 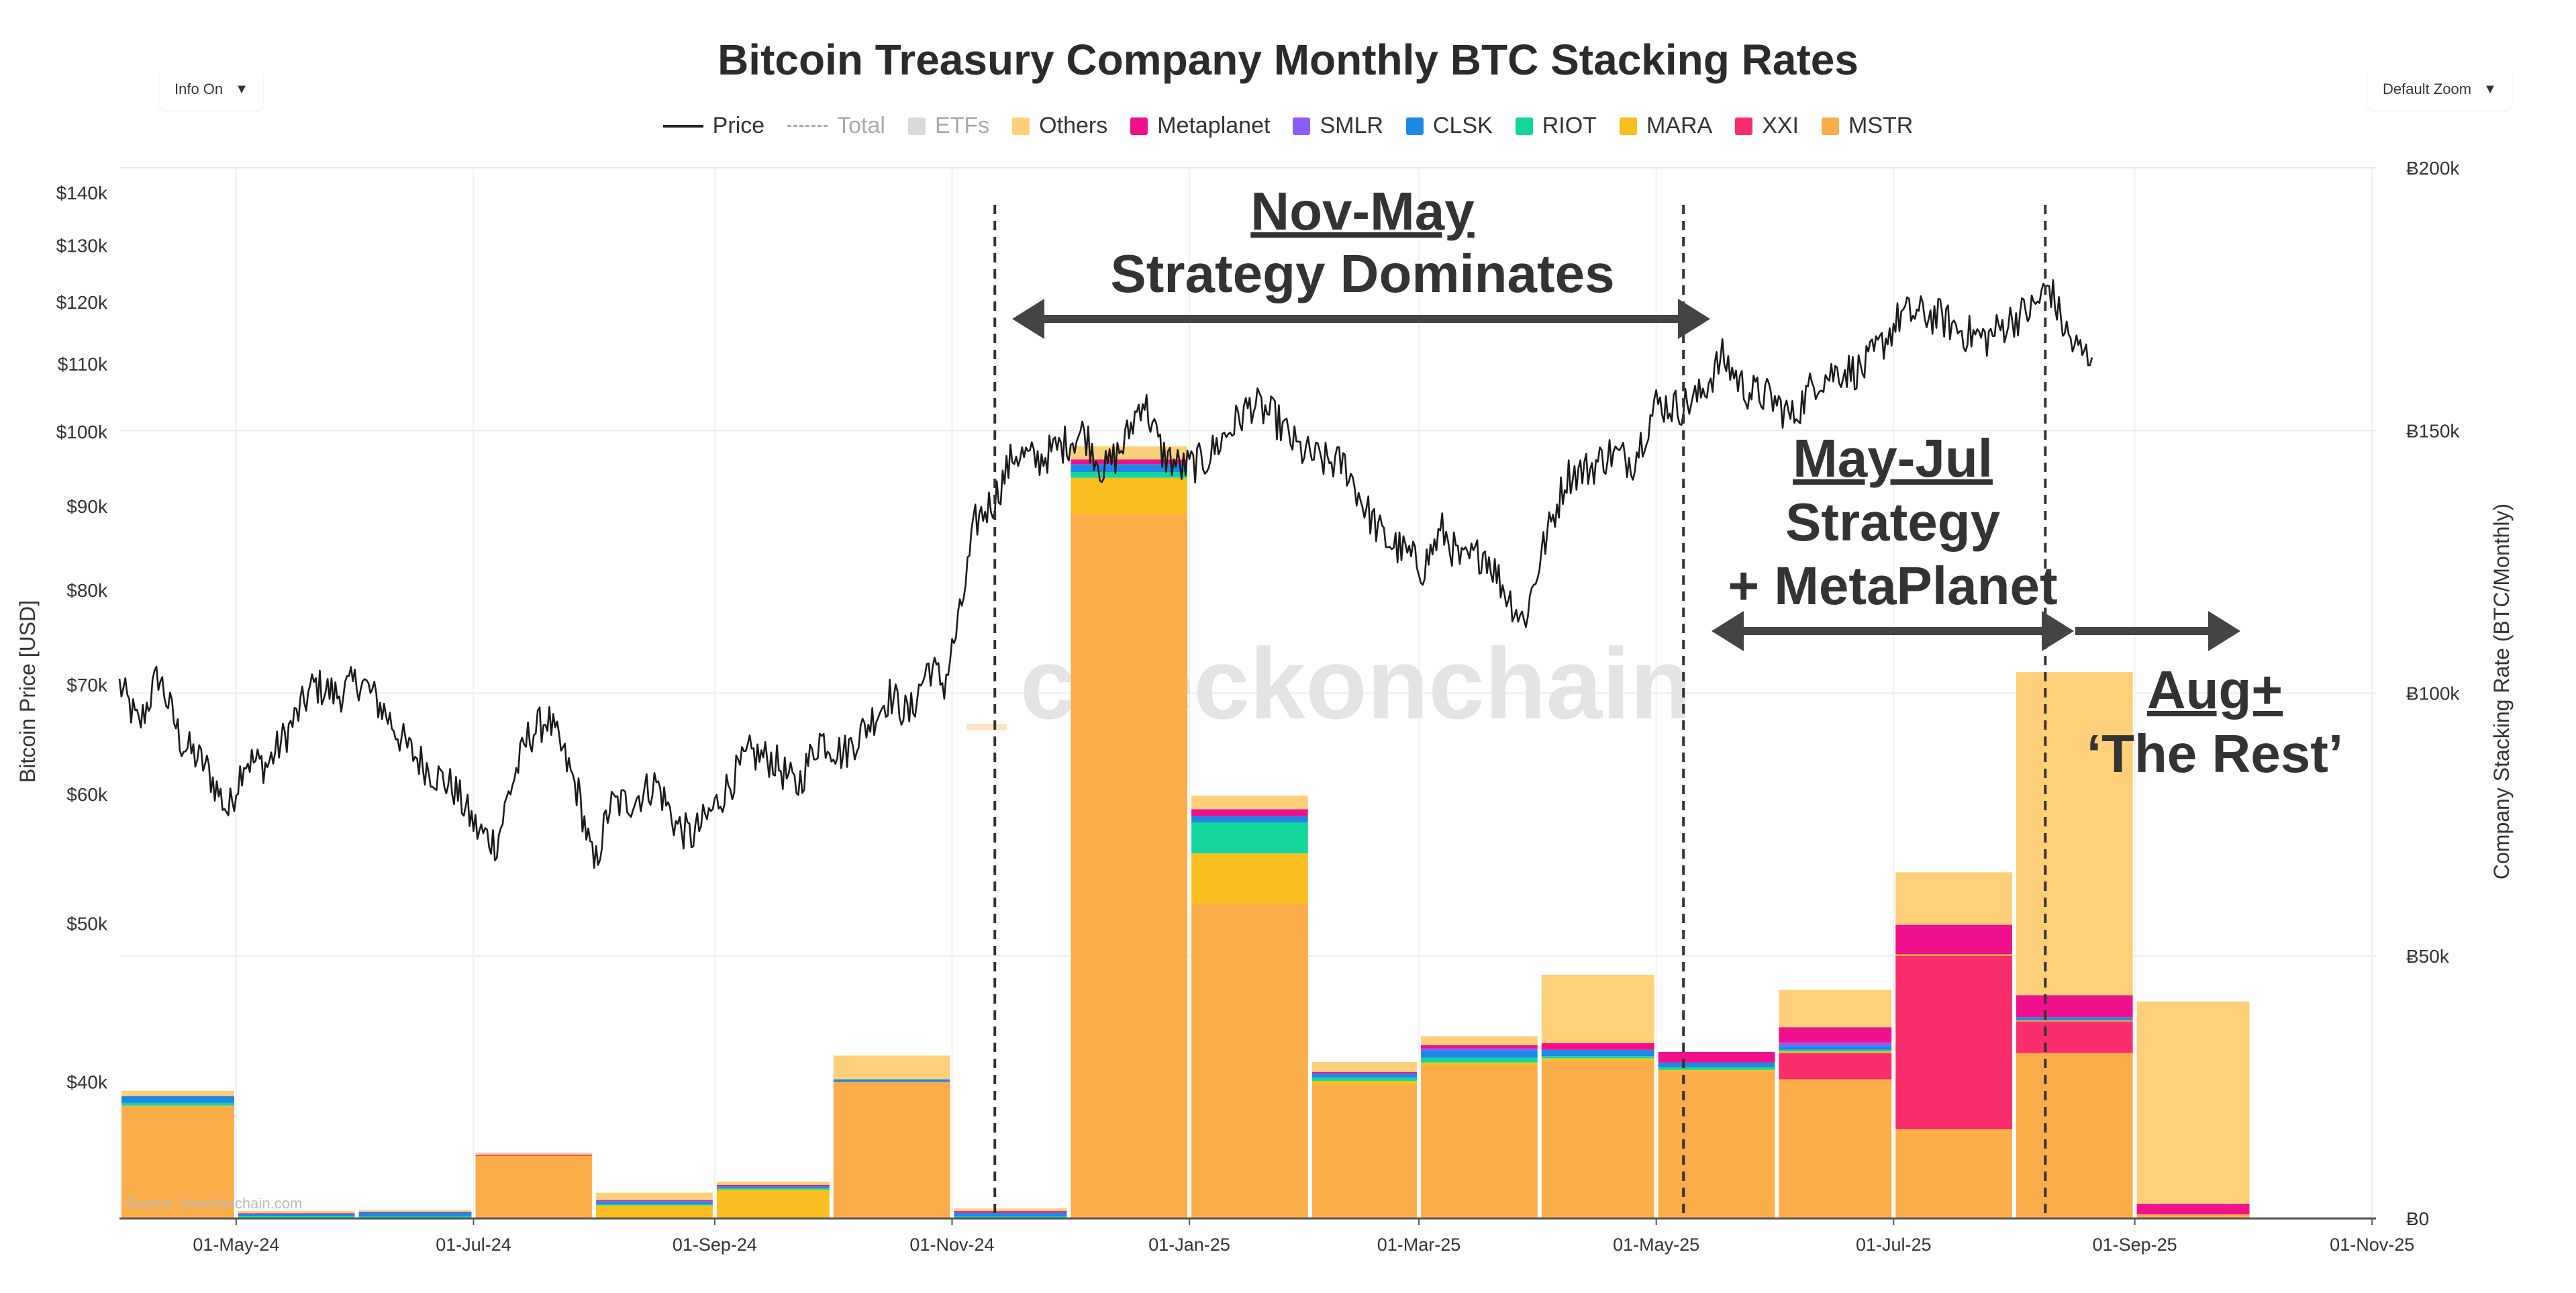 What do you see at coordinates (1419, 1245) in the screenshot?
I see `x-tick-label: 01-Mar-25` at bounding box center [1419, 1245].